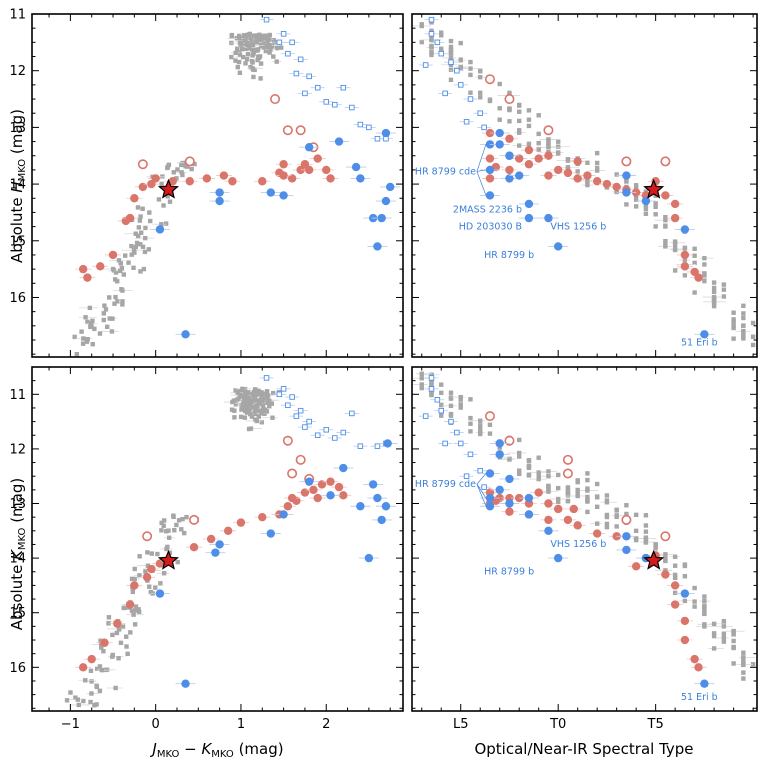 This screenshot has width=767, height=768. Describe the element at coordinates (241, 724) in the screenshot. I see `x-tick-label: 1` at that location.